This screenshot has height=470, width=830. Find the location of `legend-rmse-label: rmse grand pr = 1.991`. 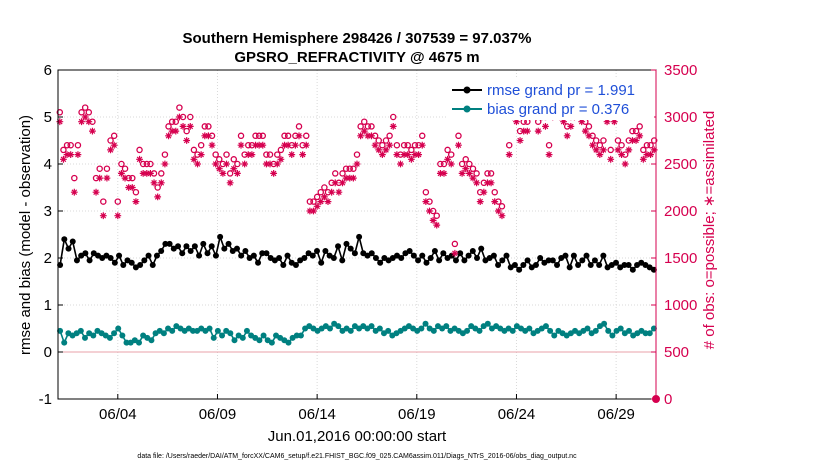

legend-rmse-label: rmse grand pr = 1.991 is located at coordinates (561, 90).